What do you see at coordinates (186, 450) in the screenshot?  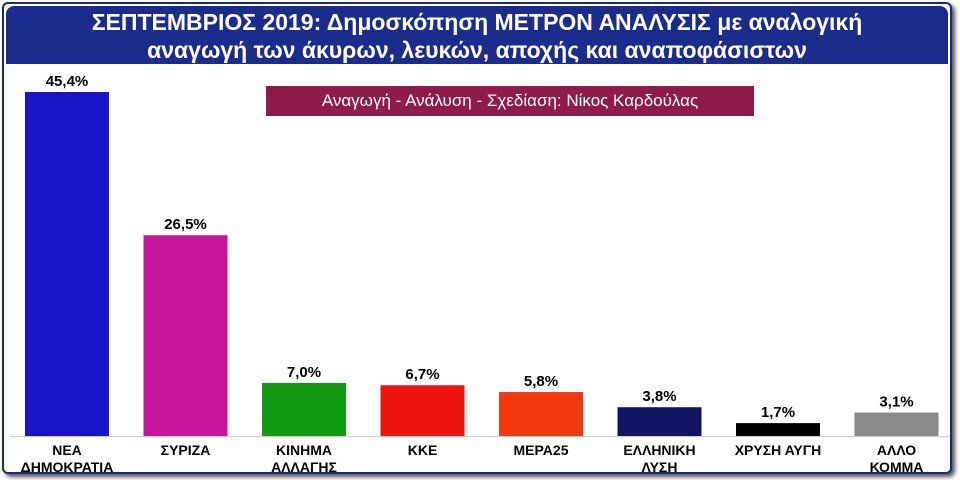 I see `category-label-1-0: ΣΥΡΙΖΑ` at bounding box center [186, 450].